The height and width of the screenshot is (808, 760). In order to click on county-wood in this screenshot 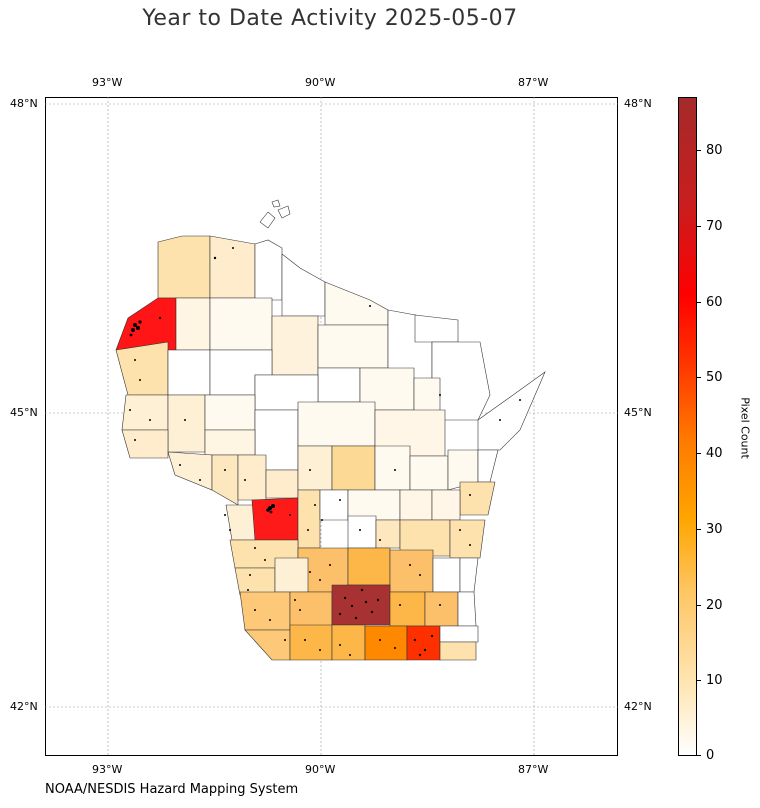, I will do `click(315, 468)`.